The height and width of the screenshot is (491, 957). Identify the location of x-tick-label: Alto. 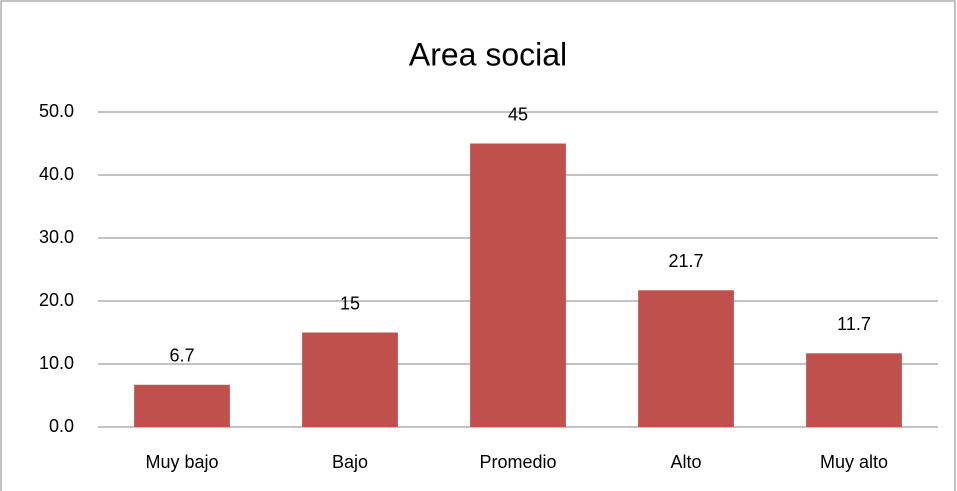
(685, 462).